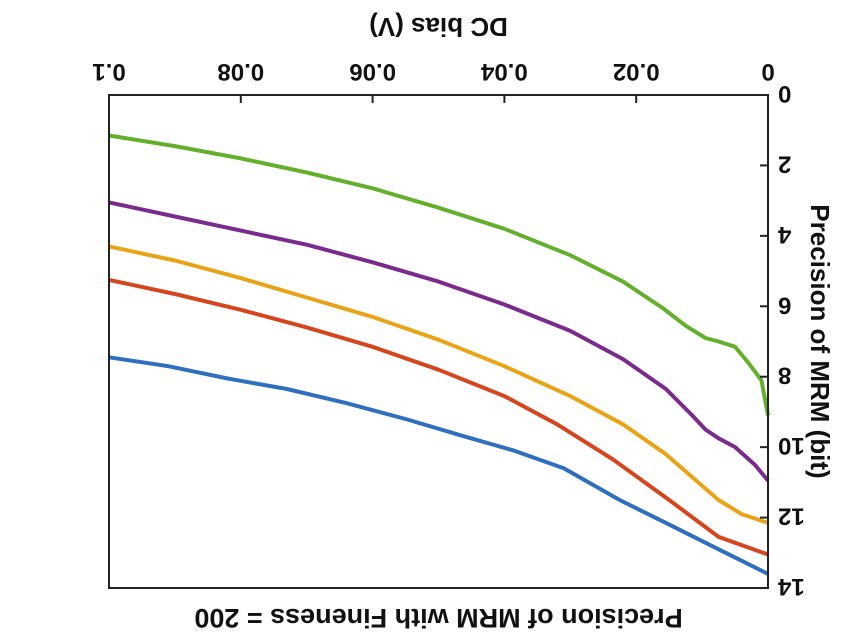 The height and width of the screenshot is (638, 850). Describe the element at coordinates (784, 304) in the screenshot. I see `y-tick-label: 6` at that location.